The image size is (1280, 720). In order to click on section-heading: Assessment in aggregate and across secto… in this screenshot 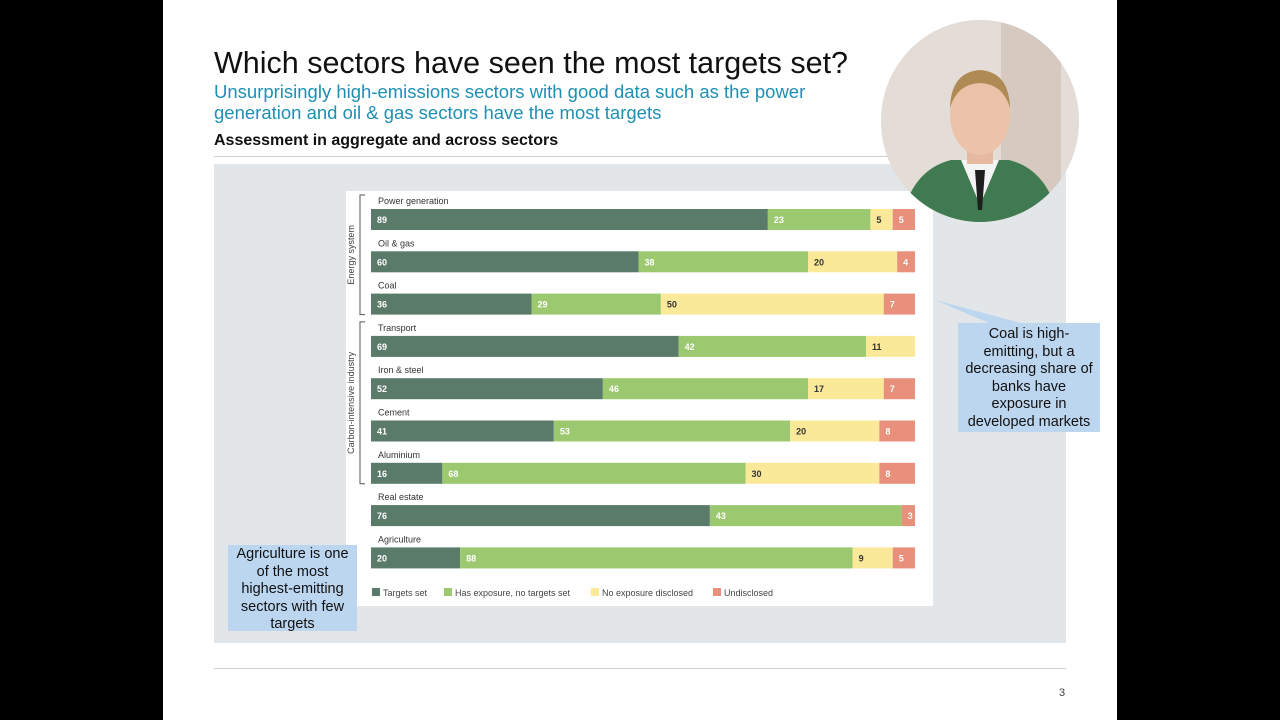, I will do `click(386, 140)`.